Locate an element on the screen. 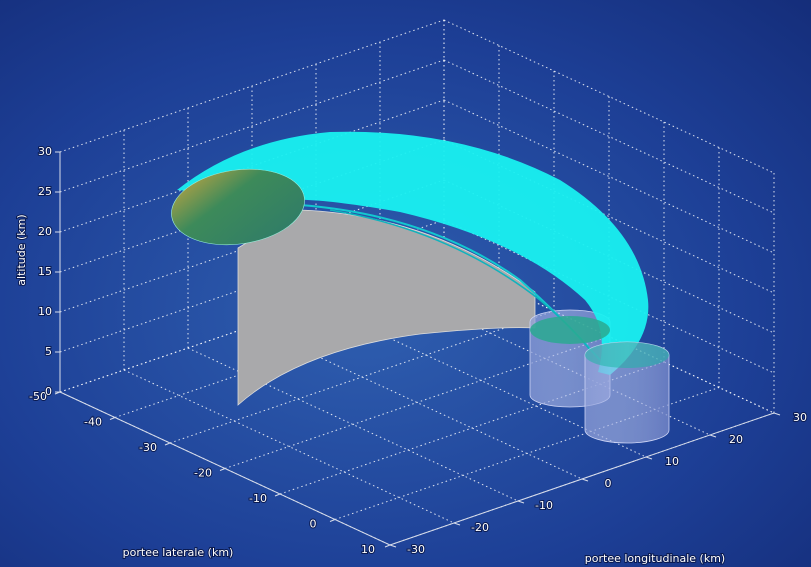 The height and width of the screenshot is (567, 811). z-tick-label: 30 is located at coordinates (45, 151).